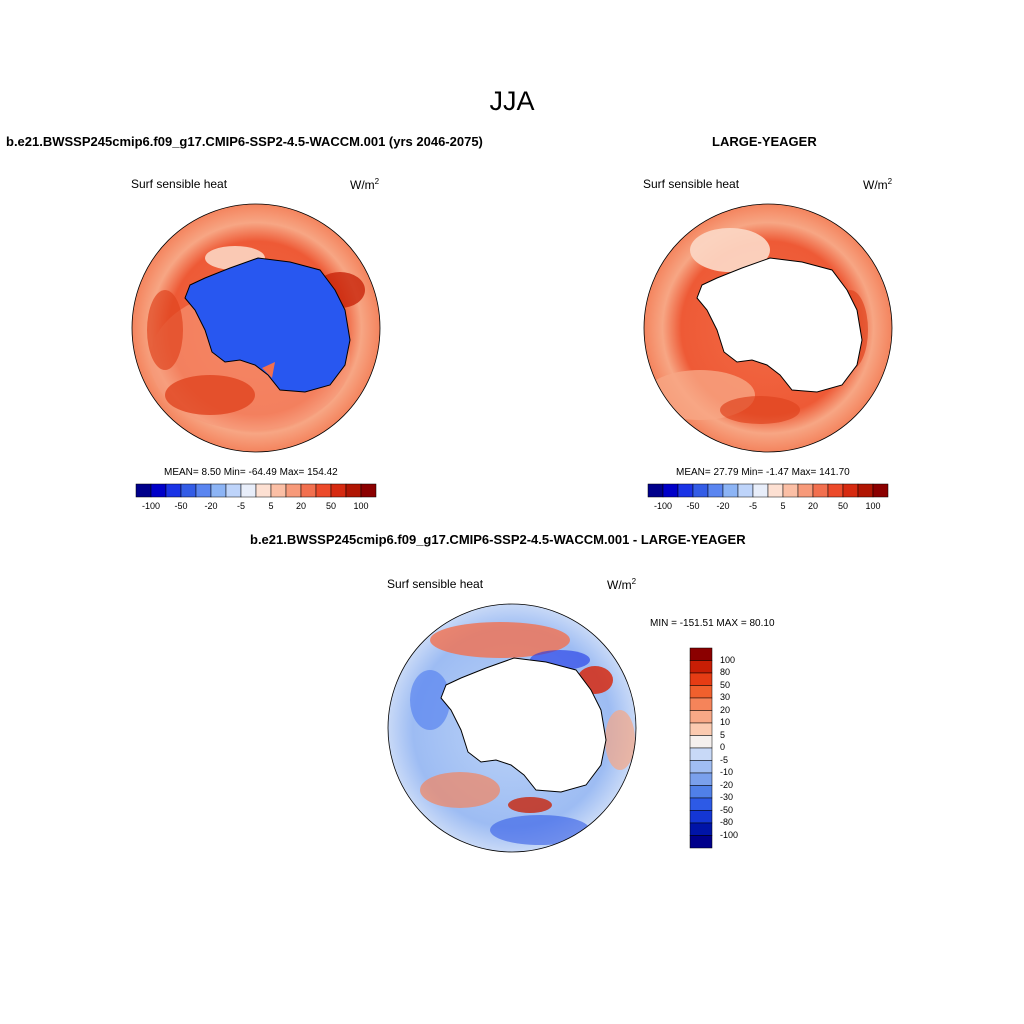 The height and width of the screenshot is (1024, 1024). What do you see at coordinates (763, 472) in the screenshot?
I see `panel2-stats: MEAN= 27.79 Min= -1.47 Max= 141.70` at bounding box center [763, 472].